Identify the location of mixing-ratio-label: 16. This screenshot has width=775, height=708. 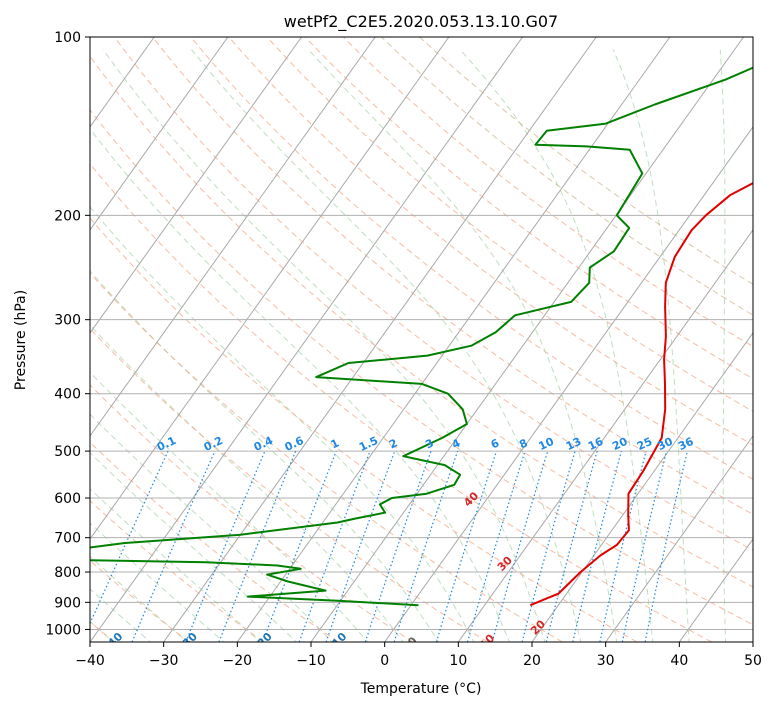
(596, 444).